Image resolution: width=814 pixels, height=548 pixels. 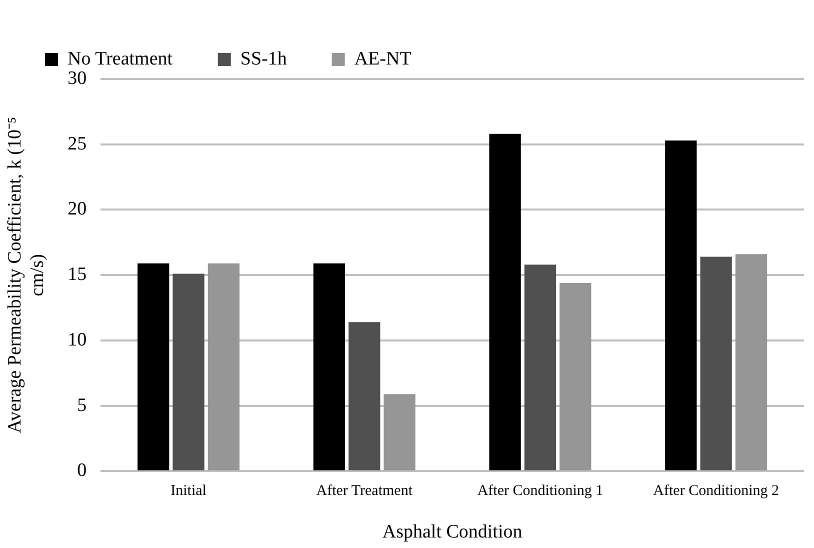 What do you see at coordinates (383, 59) in the screenshot?
I see `legend-label: AE-NT` at bounding box center [383, 59].